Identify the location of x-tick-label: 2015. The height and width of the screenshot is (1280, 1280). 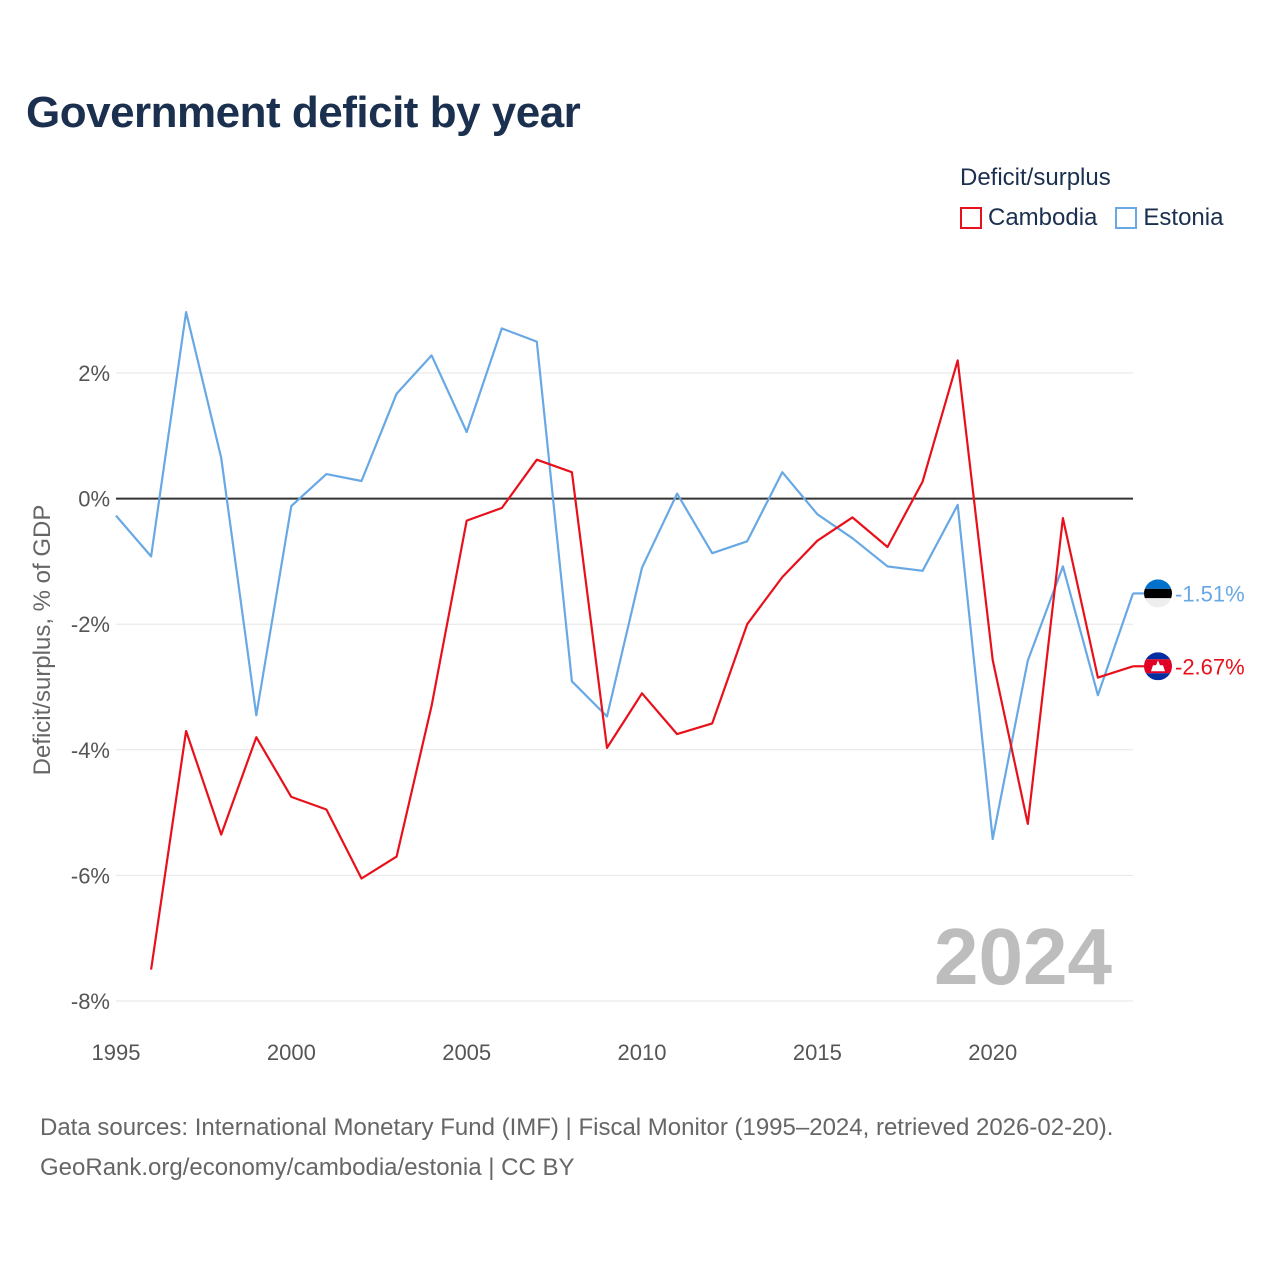
(817, 1052).